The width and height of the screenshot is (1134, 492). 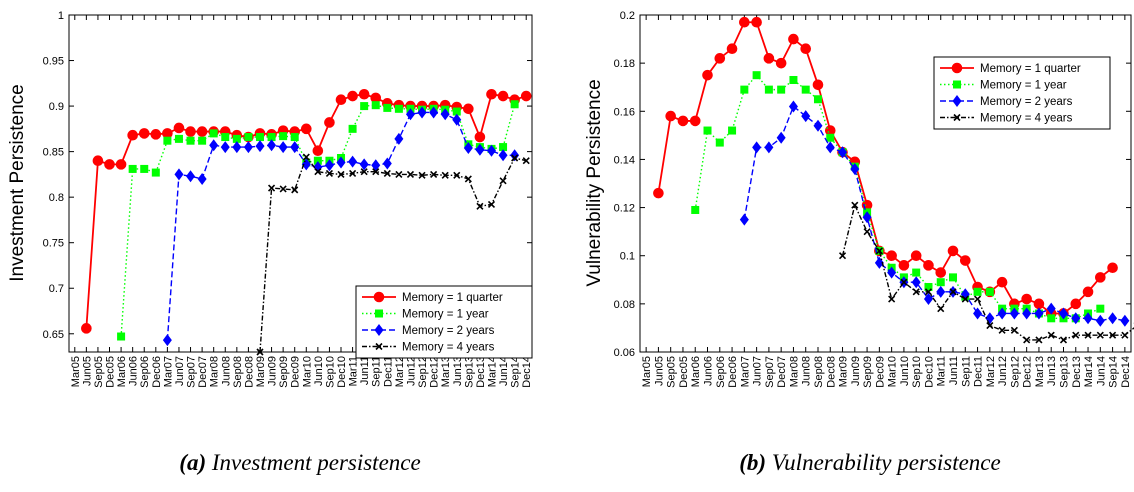 I want to click on legend-label: Memory = 4 years, so click(x=1026, y=119).